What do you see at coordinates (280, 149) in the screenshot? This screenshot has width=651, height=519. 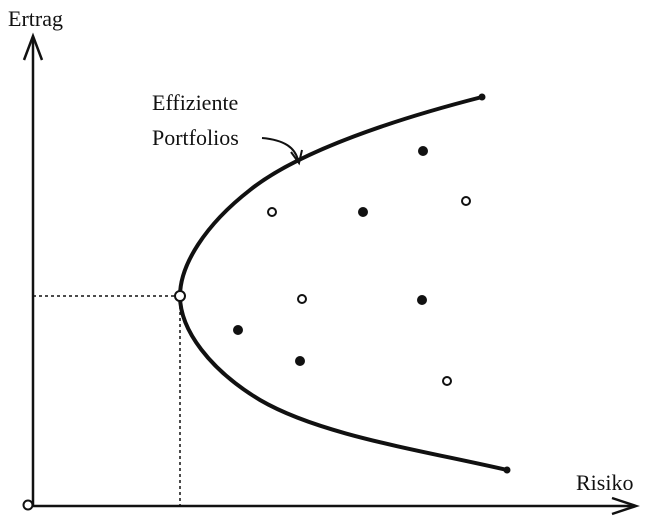 I see `annotation-arrow` at bounding box center [280, 149].